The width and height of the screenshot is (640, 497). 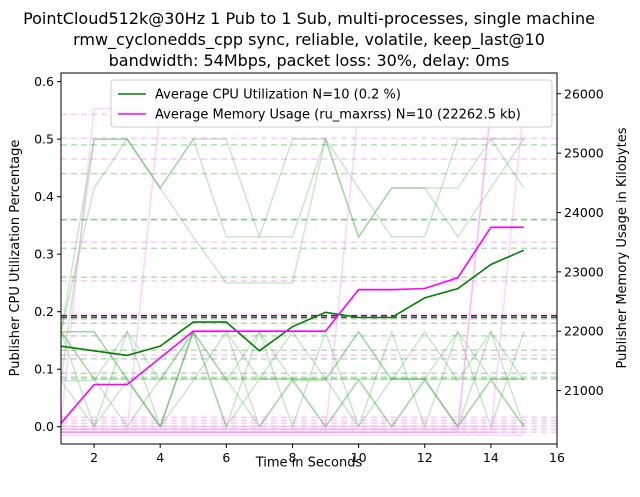 What do you see at coordinates (292, 457) in the screenshot?
I see `x-tick-label: 8` at bounding box center [292, 457].